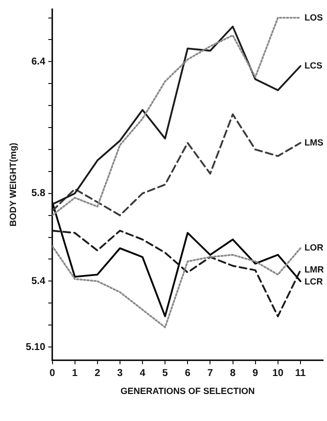 The width and height of the screenshot is (327, 421). Describe the element at coordinates (314, 142) in the screenshot. I see `series-label: LMS` at that location.